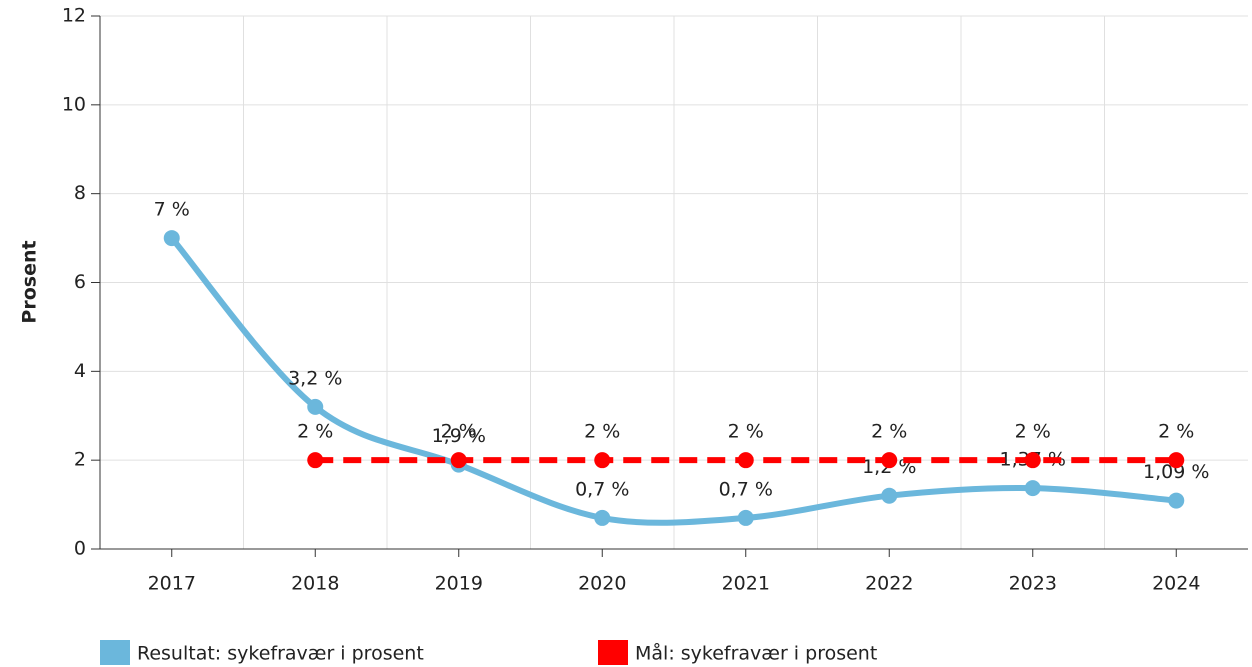 The width and height of the screenshot is (1252, 667). I want to click on x-tick-label: 2021, so click(746, 584).